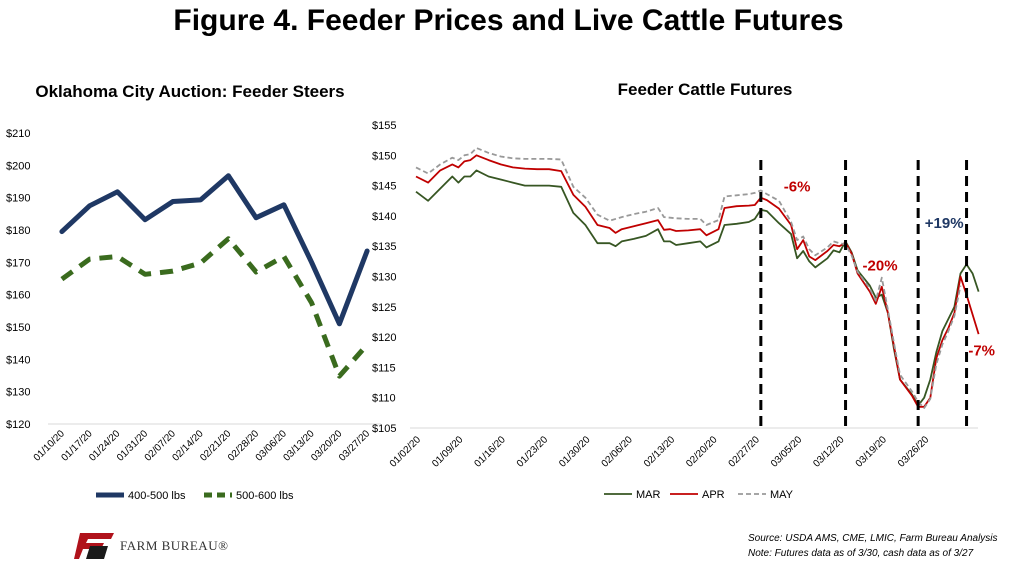 The image size is (1017, 569). Describe the element at coordinates (533, 452) in the screenshot. I see `chart2-x-tick: 01/23/20` at that location.